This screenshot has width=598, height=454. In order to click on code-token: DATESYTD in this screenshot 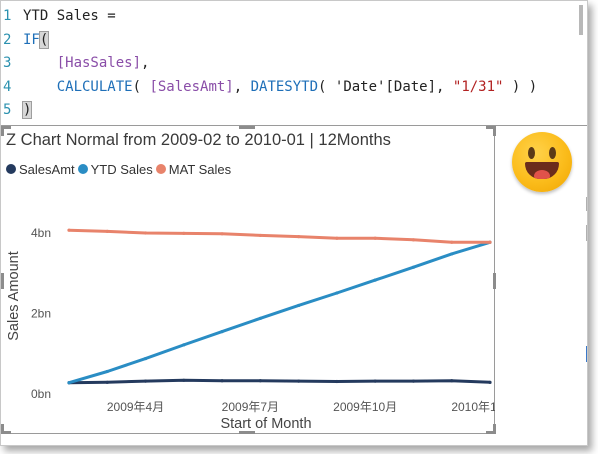, I will do `click(284, 86)`.